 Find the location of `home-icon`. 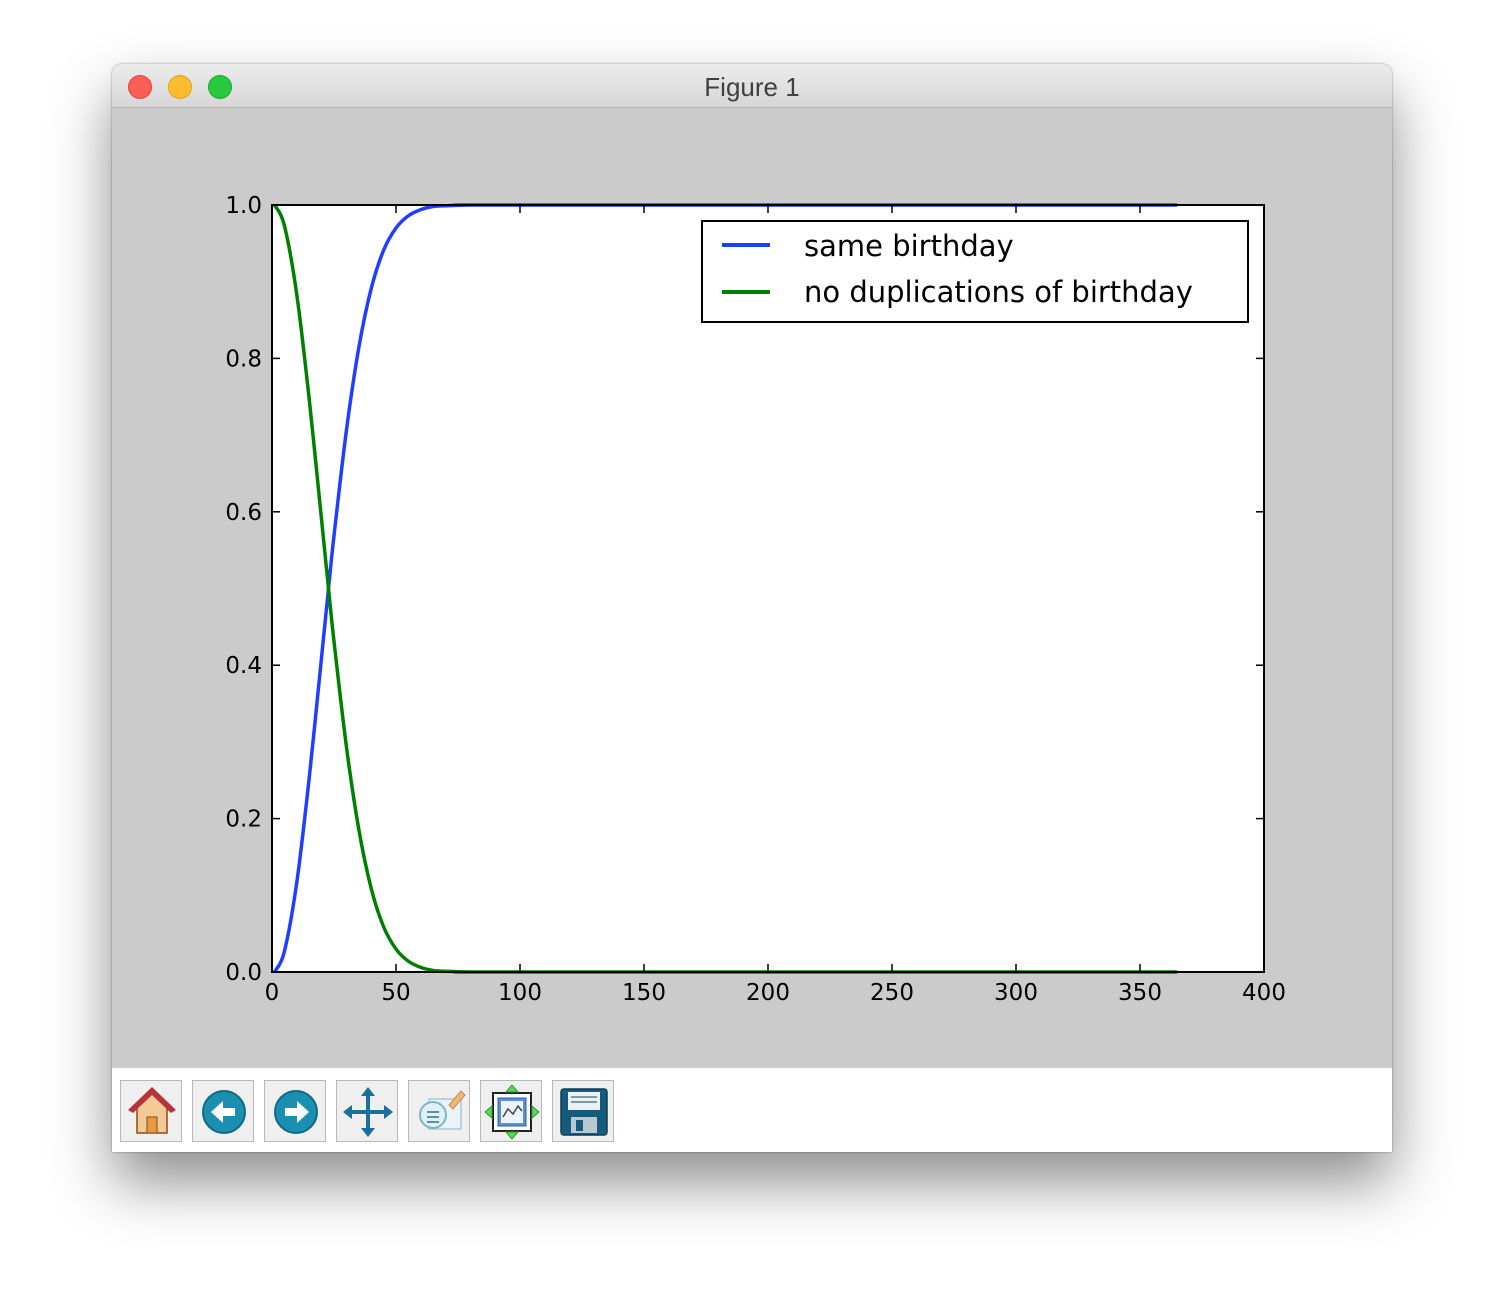

home-icon is located at coordinates (152, 1110).